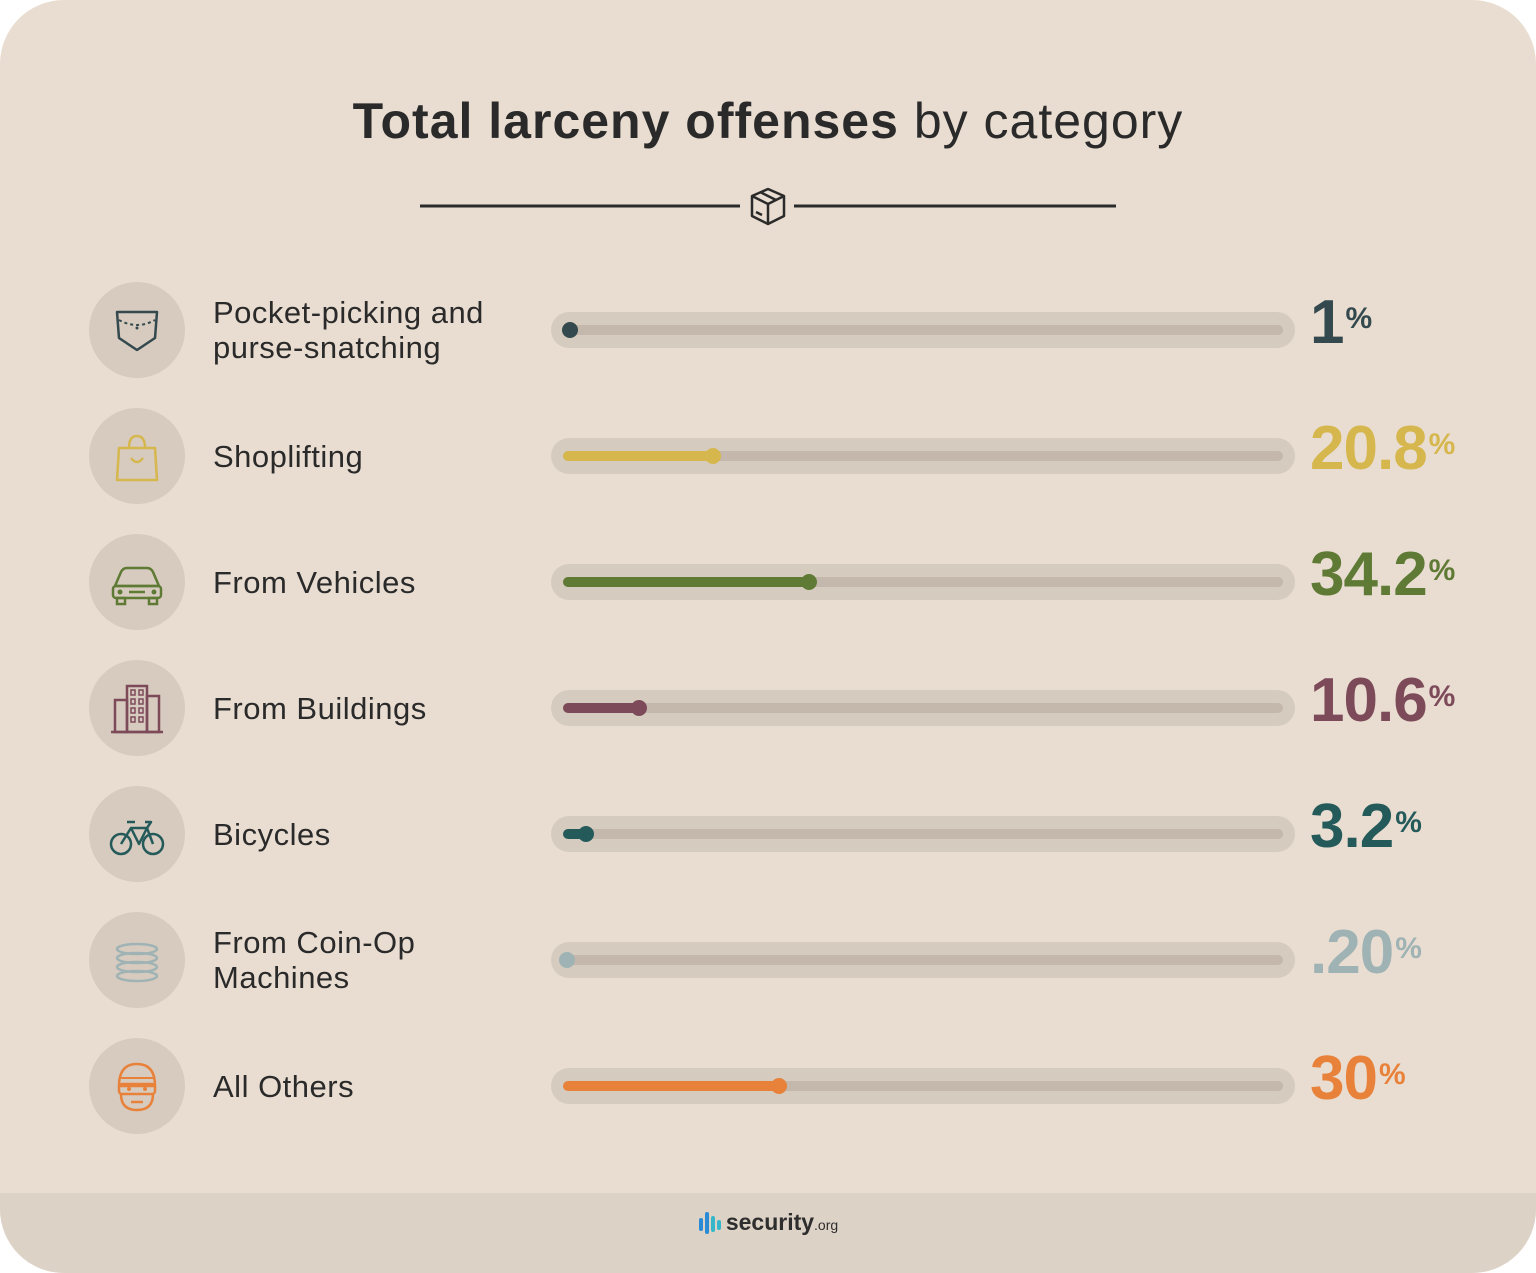 The width and height of the screenshot is (1536, 1273). I want to click on data-label: 10.6%, so click(1383, 701).